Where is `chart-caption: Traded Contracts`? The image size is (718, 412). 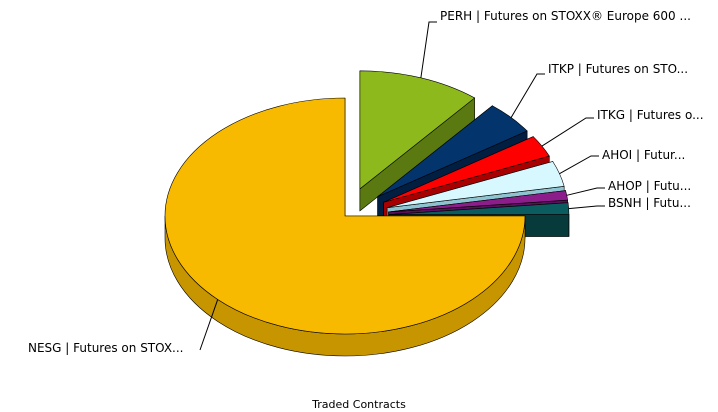
chart-caption: Traded Contracts is located at coordinates (358, 404).